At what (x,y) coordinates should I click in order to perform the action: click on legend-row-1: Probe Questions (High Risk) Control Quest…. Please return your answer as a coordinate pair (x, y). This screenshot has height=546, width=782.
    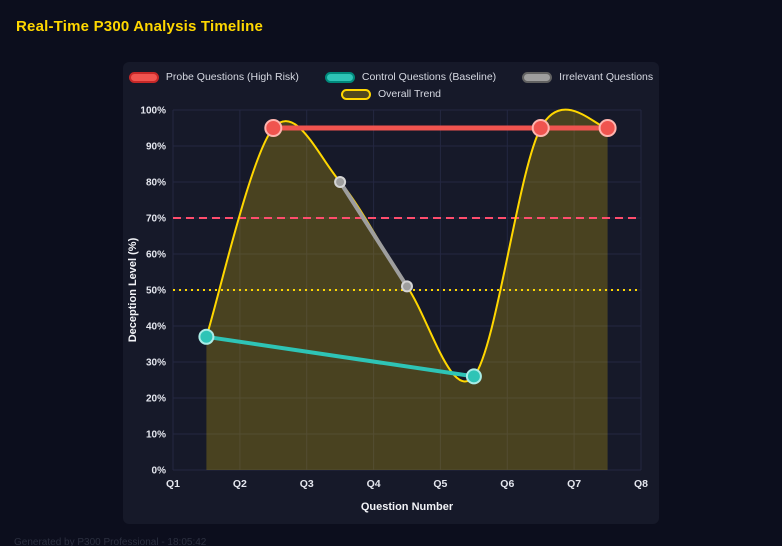
    Looking at the image, I should click on (391, 77).